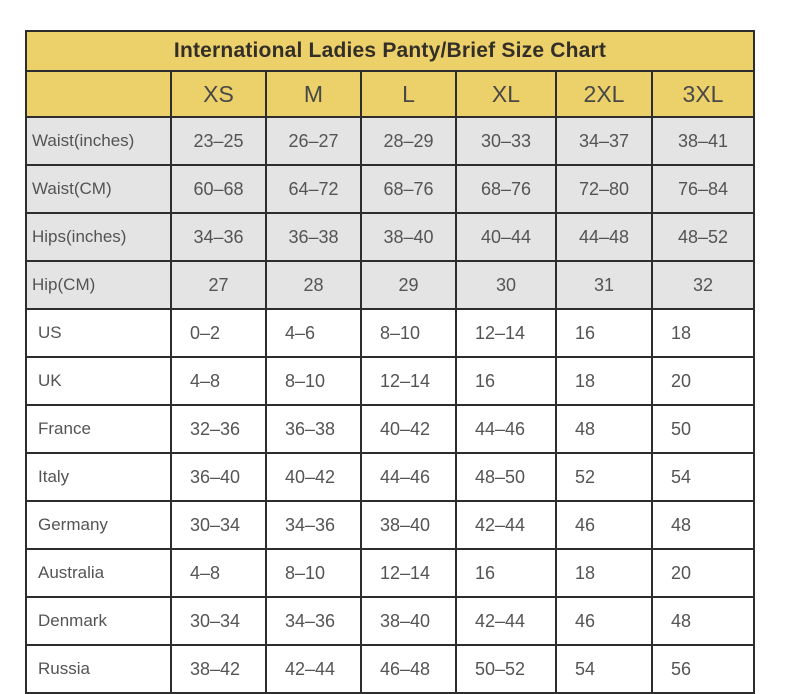  I want to click on column-header-xl: XL, so click(506, 94).